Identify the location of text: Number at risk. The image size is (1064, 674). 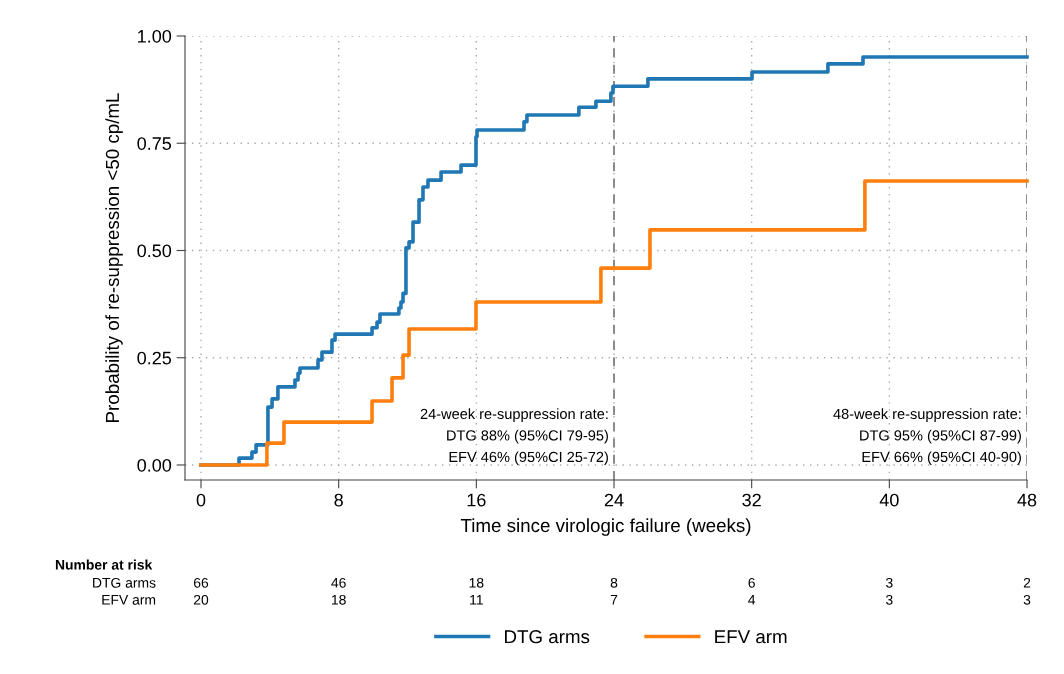
(104, 564).